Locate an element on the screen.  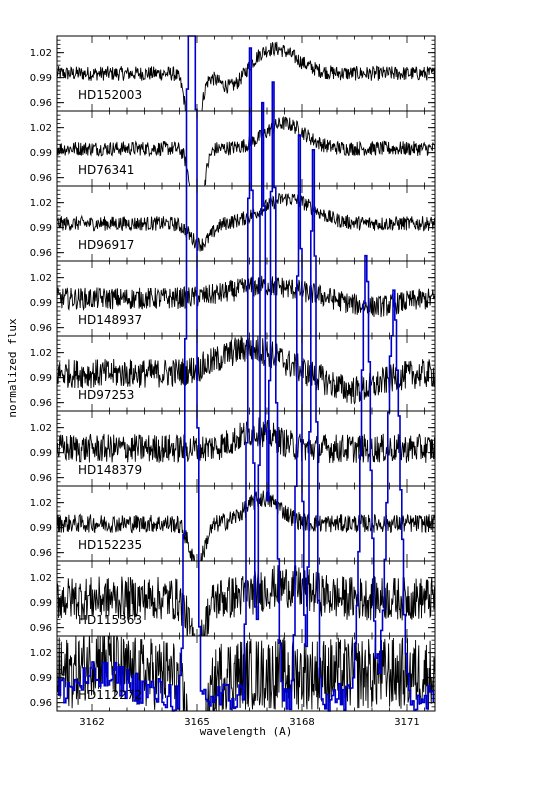
star-label: HD148937 is located at coordinates (110, 320).